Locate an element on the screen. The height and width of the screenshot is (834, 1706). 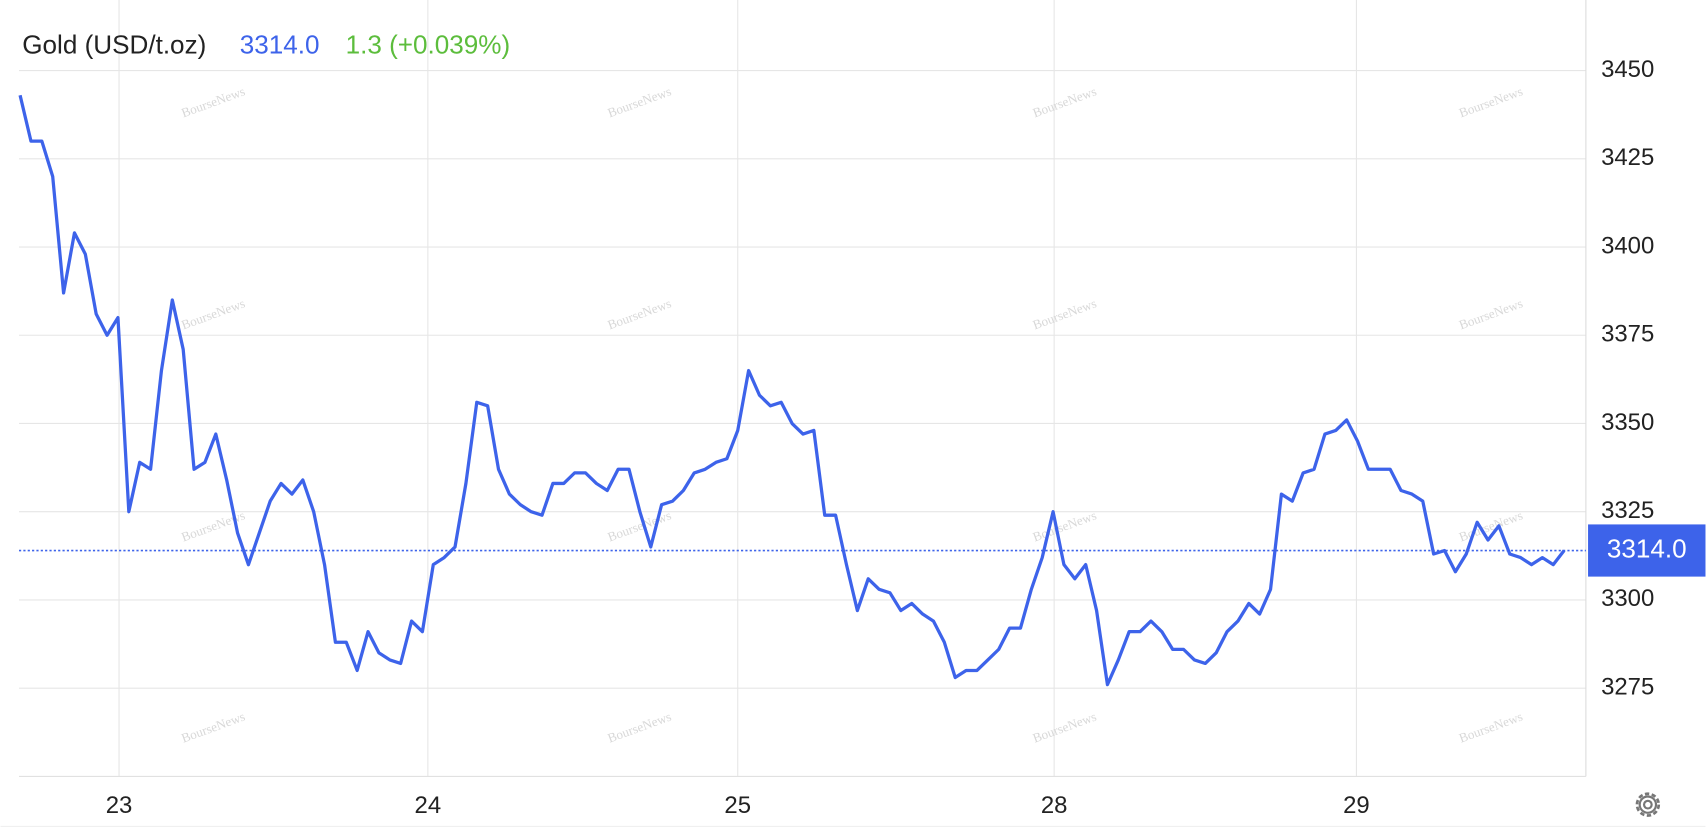
x-tick-label: 25 is located at coordinates (737, 805).